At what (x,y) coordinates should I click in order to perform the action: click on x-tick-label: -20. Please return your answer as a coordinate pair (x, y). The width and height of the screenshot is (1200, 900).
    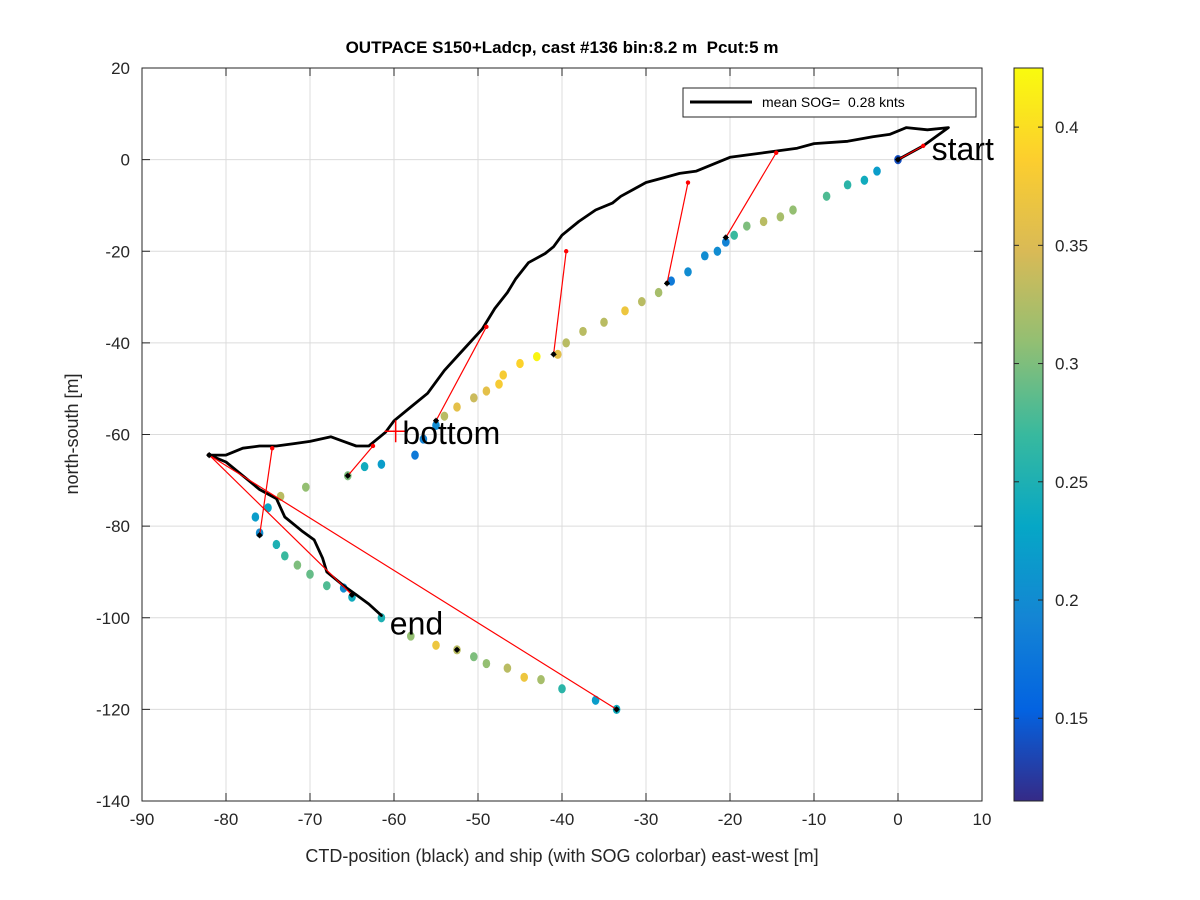
    Looking at the image, I should click on (730, 819).